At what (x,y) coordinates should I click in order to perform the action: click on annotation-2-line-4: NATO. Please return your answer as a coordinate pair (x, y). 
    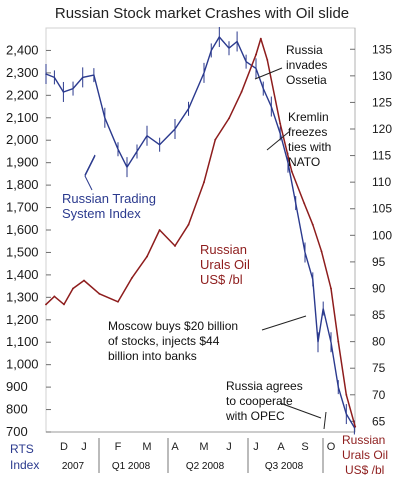
    Looking at the image, I should click on (304, 162).